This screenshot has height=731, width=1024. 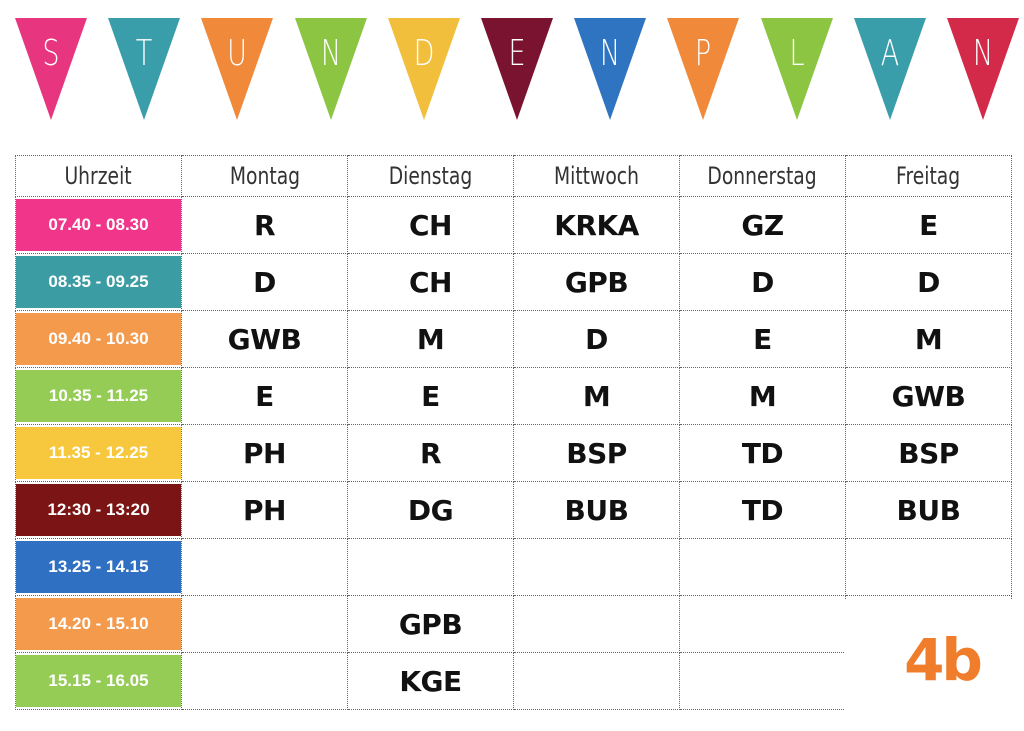 I want to click on subject-cell-monday: GWB, so click(x=264, y=339).